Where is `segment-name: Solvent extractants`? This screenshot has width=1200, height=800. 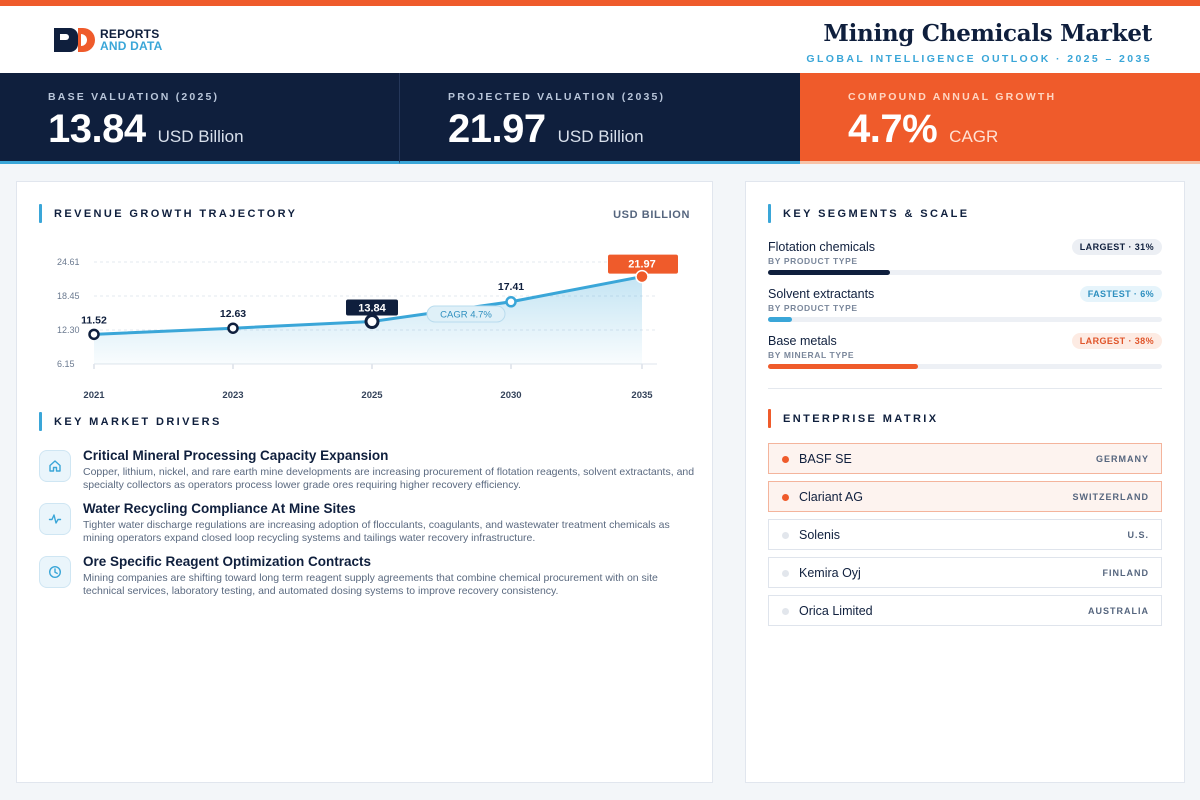 segment-name: Solvent extractants is located at coordinates (821, 294).